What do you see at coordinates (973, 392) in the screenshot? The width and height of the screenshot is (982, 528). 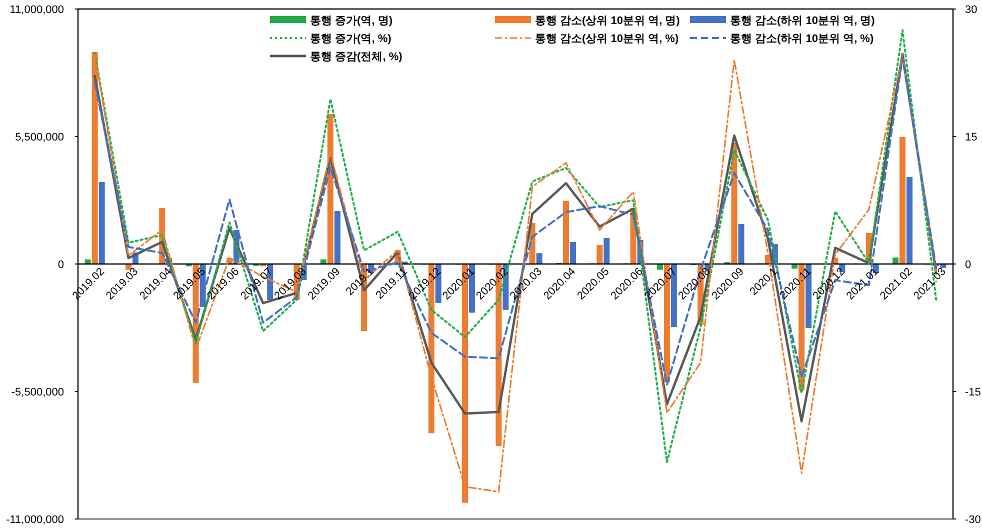 I see `y2-tick-label: -15` at bounding box center [973, 392].